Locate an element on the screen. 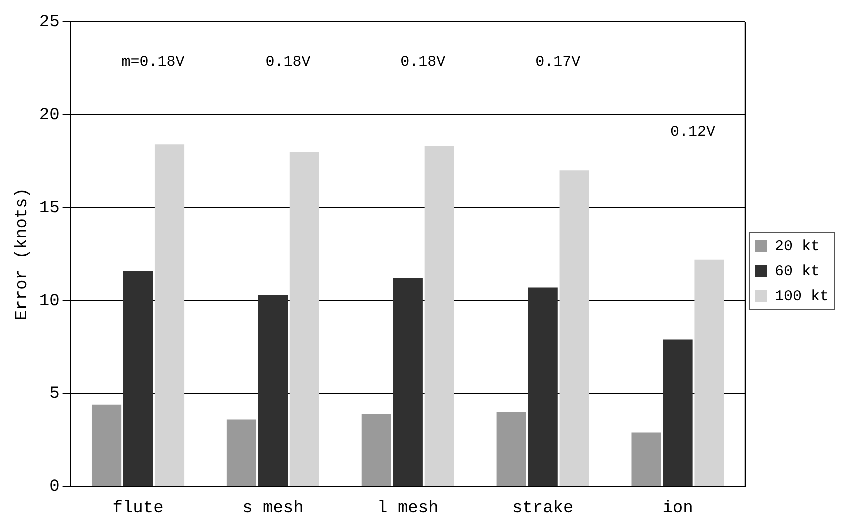  x-tick-label: ion is located at coordinates (678, 508).